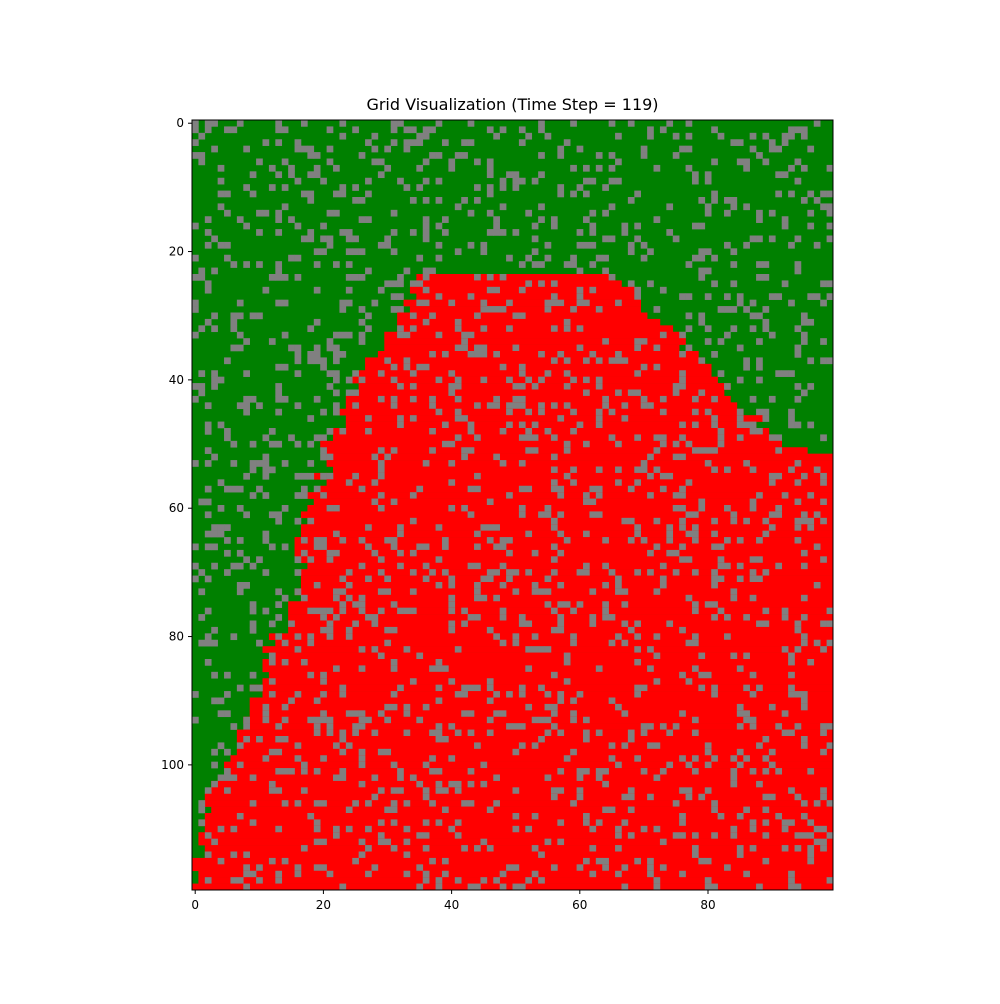  I want to click on x-tick-label: 80, so click(707, 905).